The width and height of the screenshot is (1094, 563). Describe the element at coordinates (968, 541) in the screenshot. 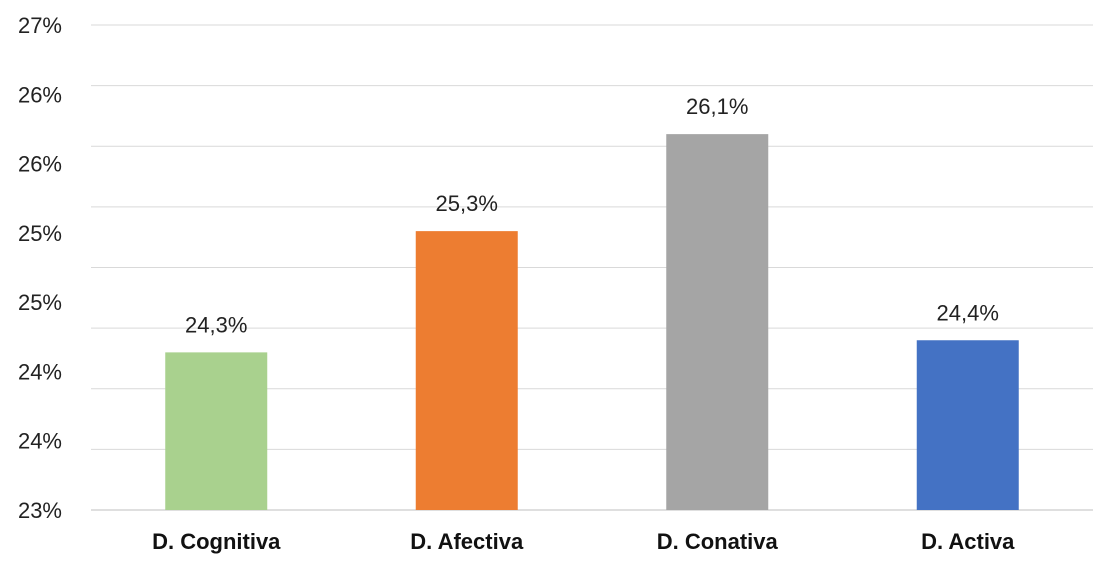

I see `x-category-label: D. Activa` at that location.